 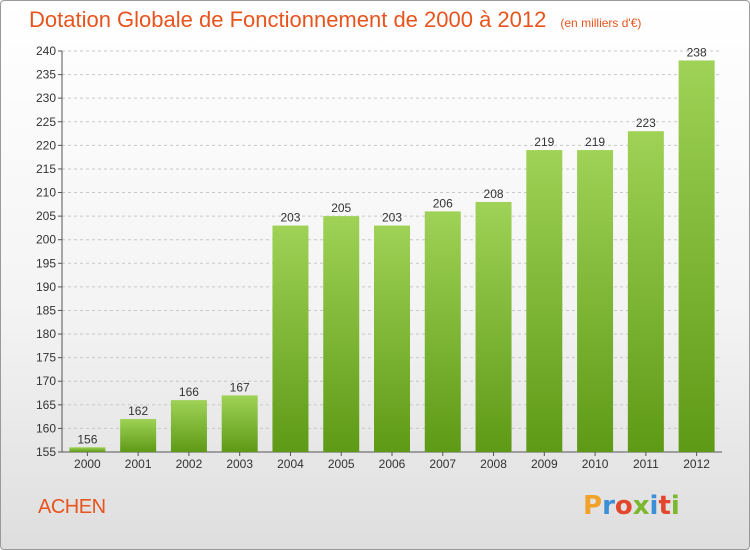 I want to click on y-tick-label: 155, so click(x=46, y=452).